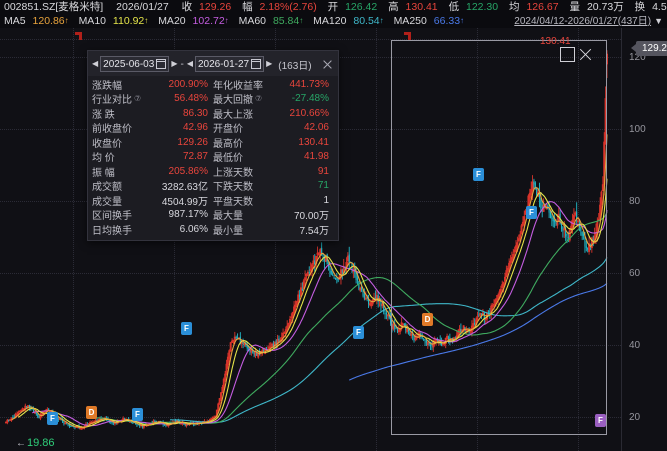  What do you see at coordinates (648, 48) in the screenshot?
I see `current-price-badge: 129.2` at bounding box center [648, 48].